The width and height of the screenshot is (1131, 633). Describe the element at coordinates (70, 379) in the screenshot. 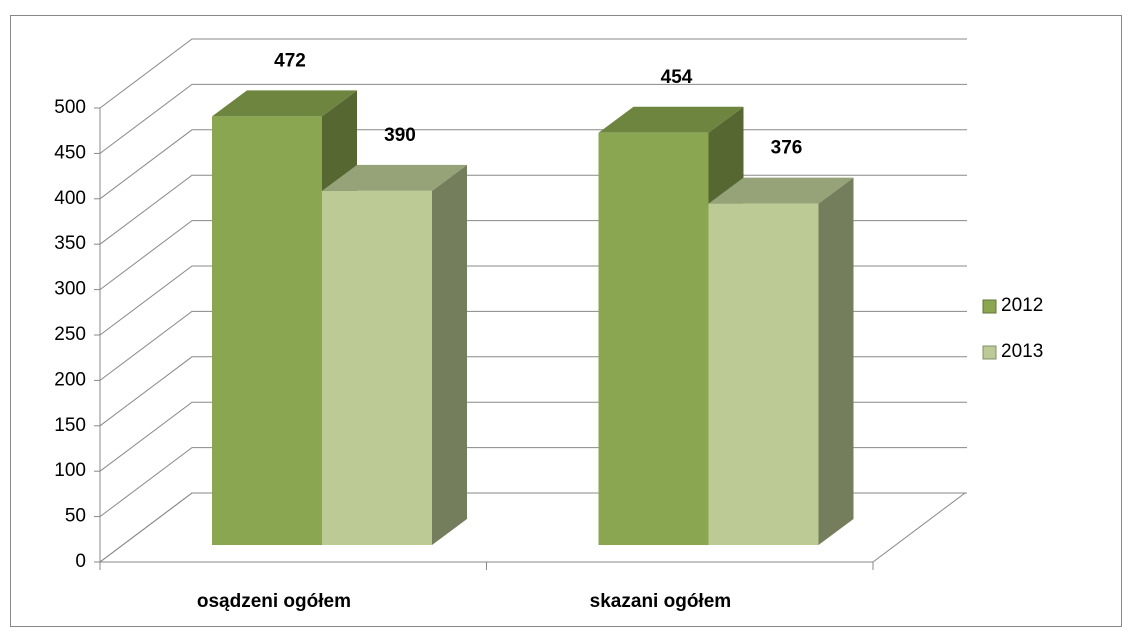

I see `y-tick-label: 200` at that location.